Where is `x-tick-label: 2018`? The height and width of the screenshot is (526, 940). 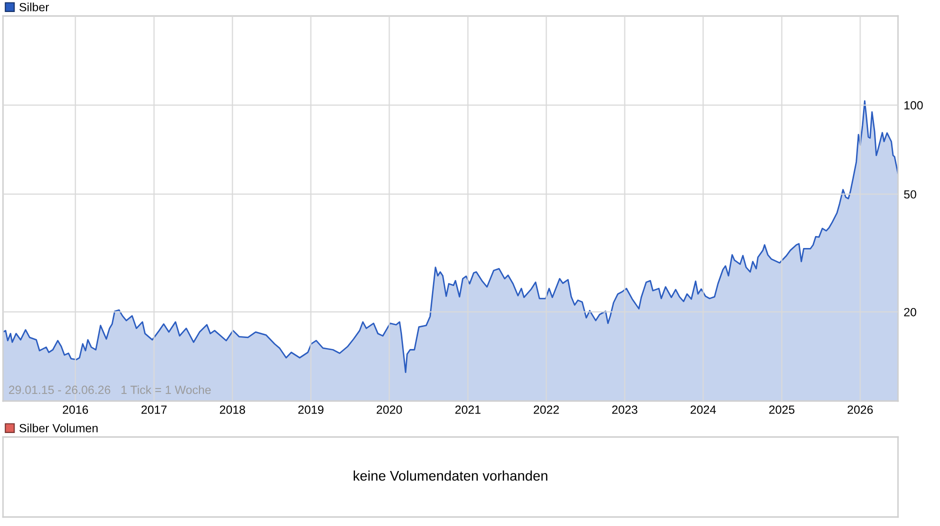
x-tick-label: 2018 is located at coordinates (233, 409).